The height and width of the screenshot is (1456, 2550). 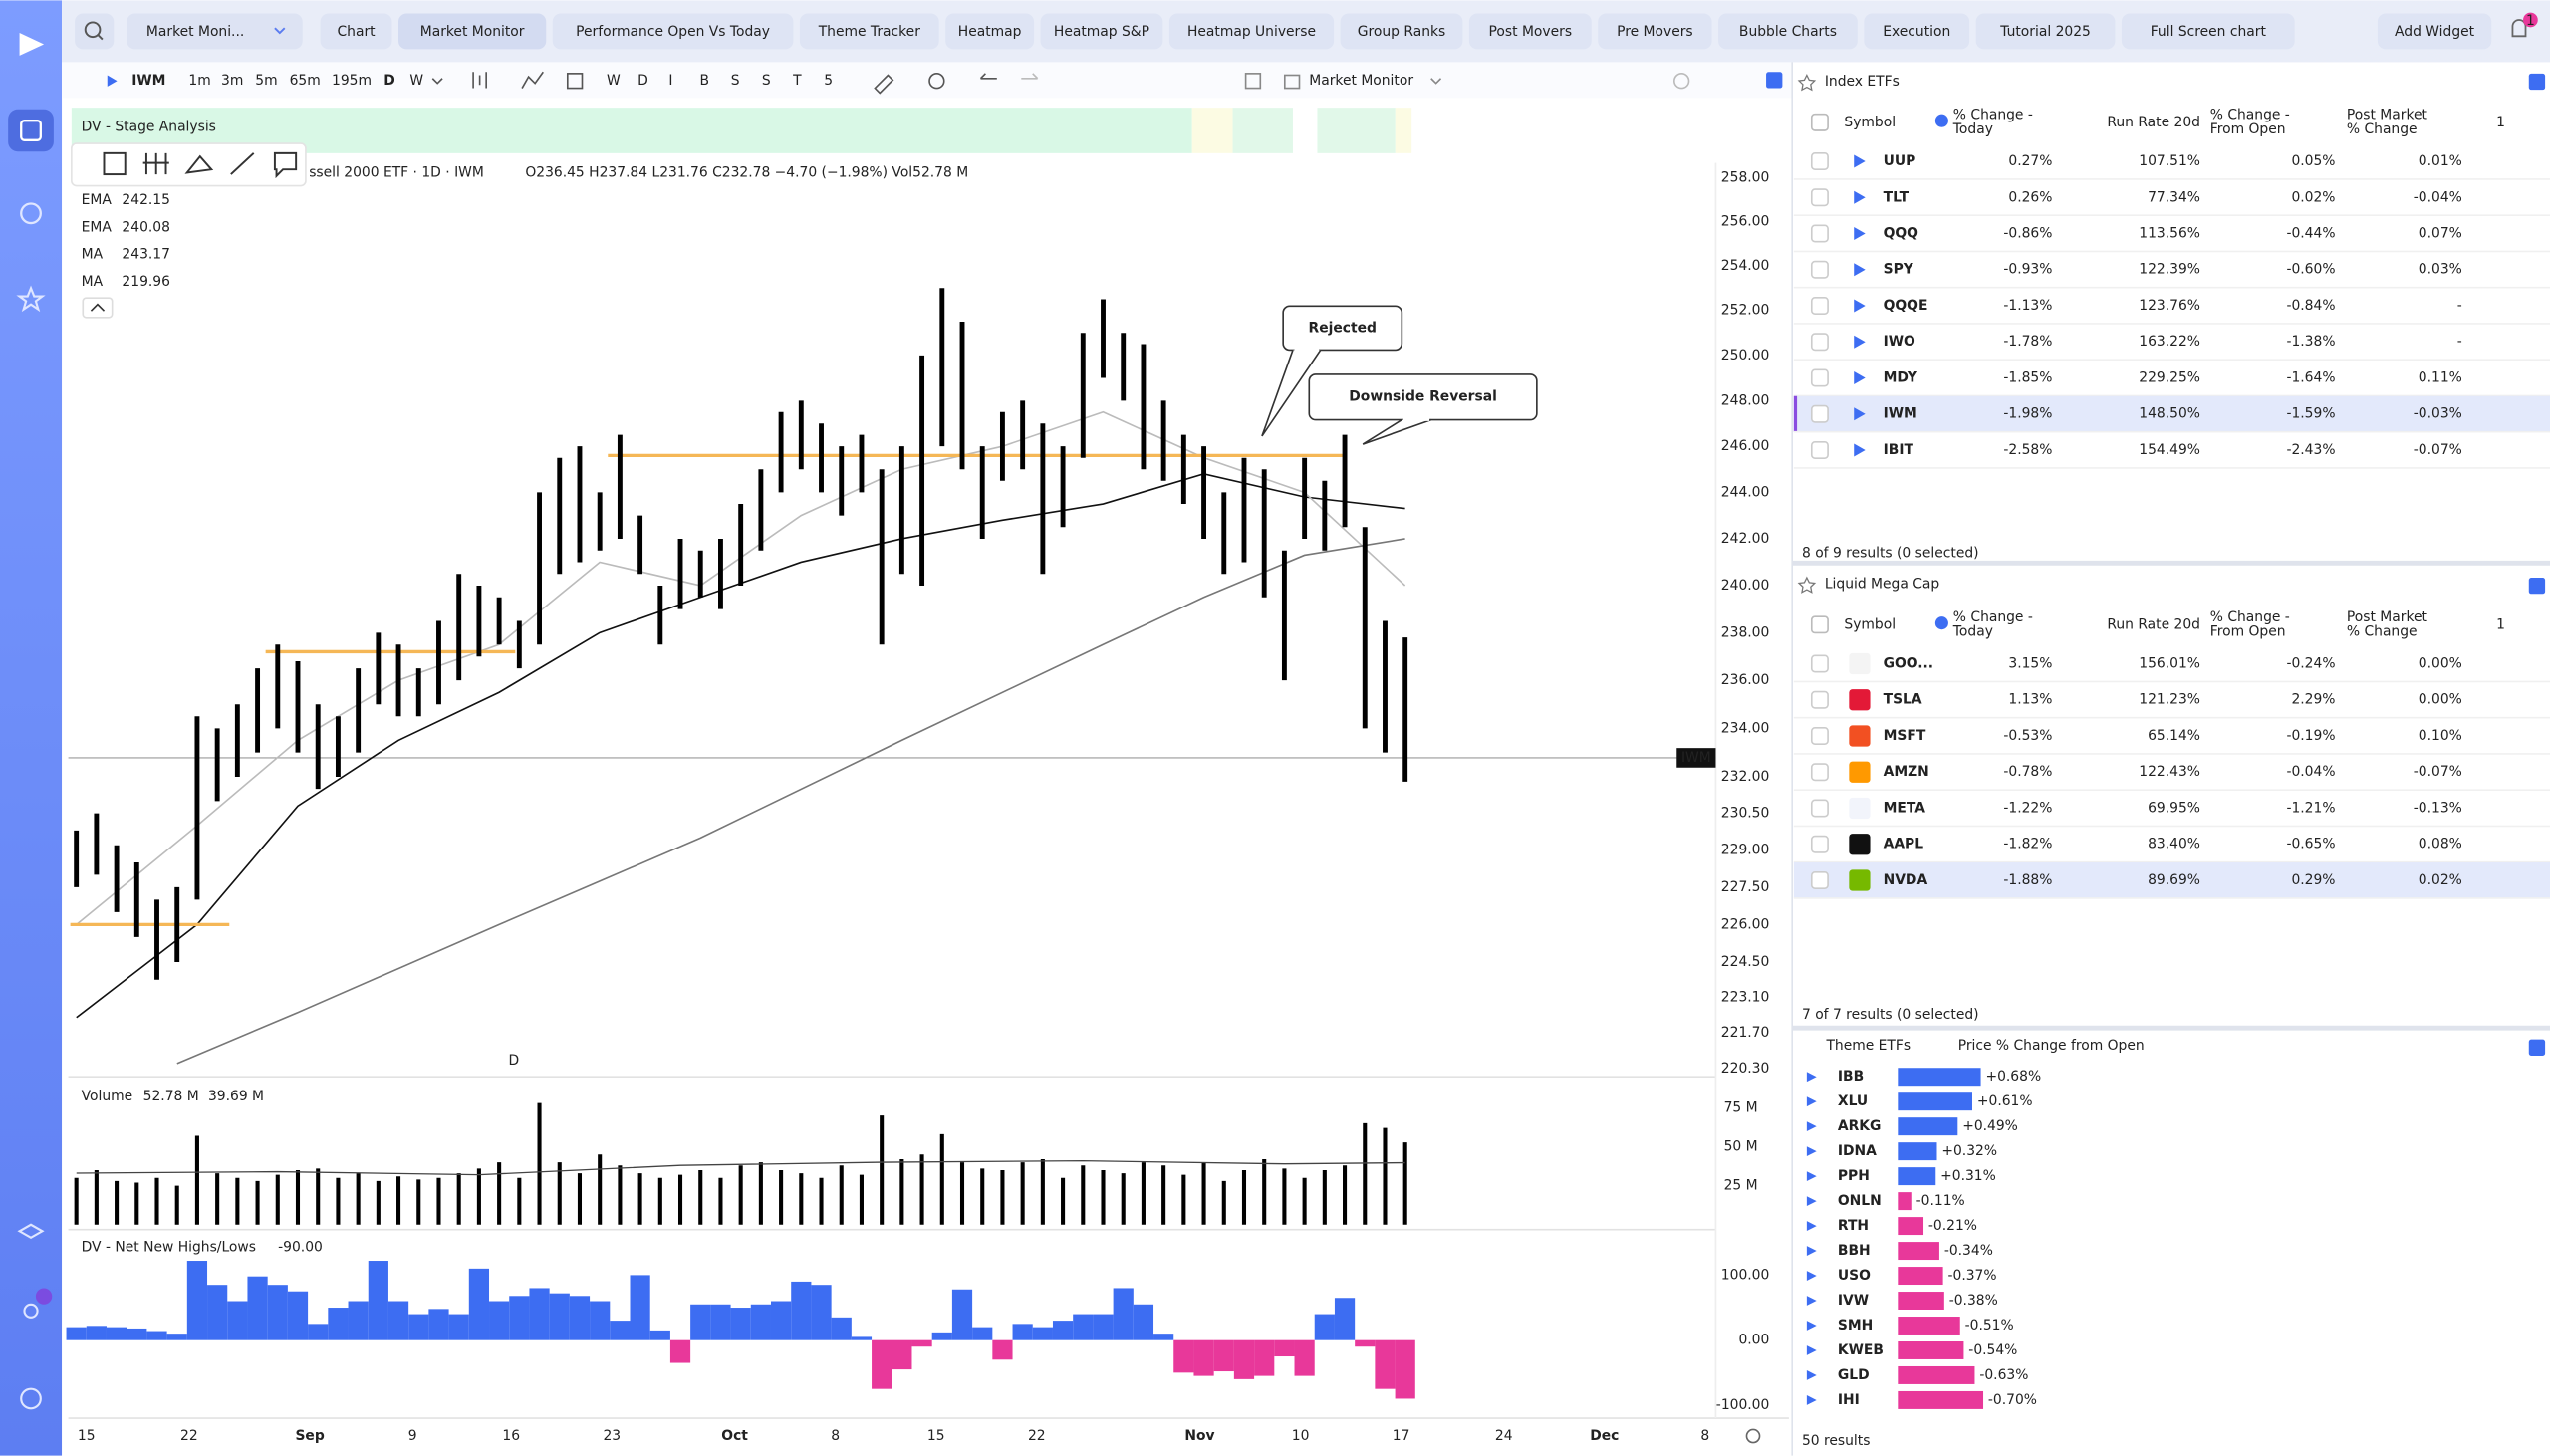 I want to click on theme-symbol: ONLN, so click(x=1860, y=1201).